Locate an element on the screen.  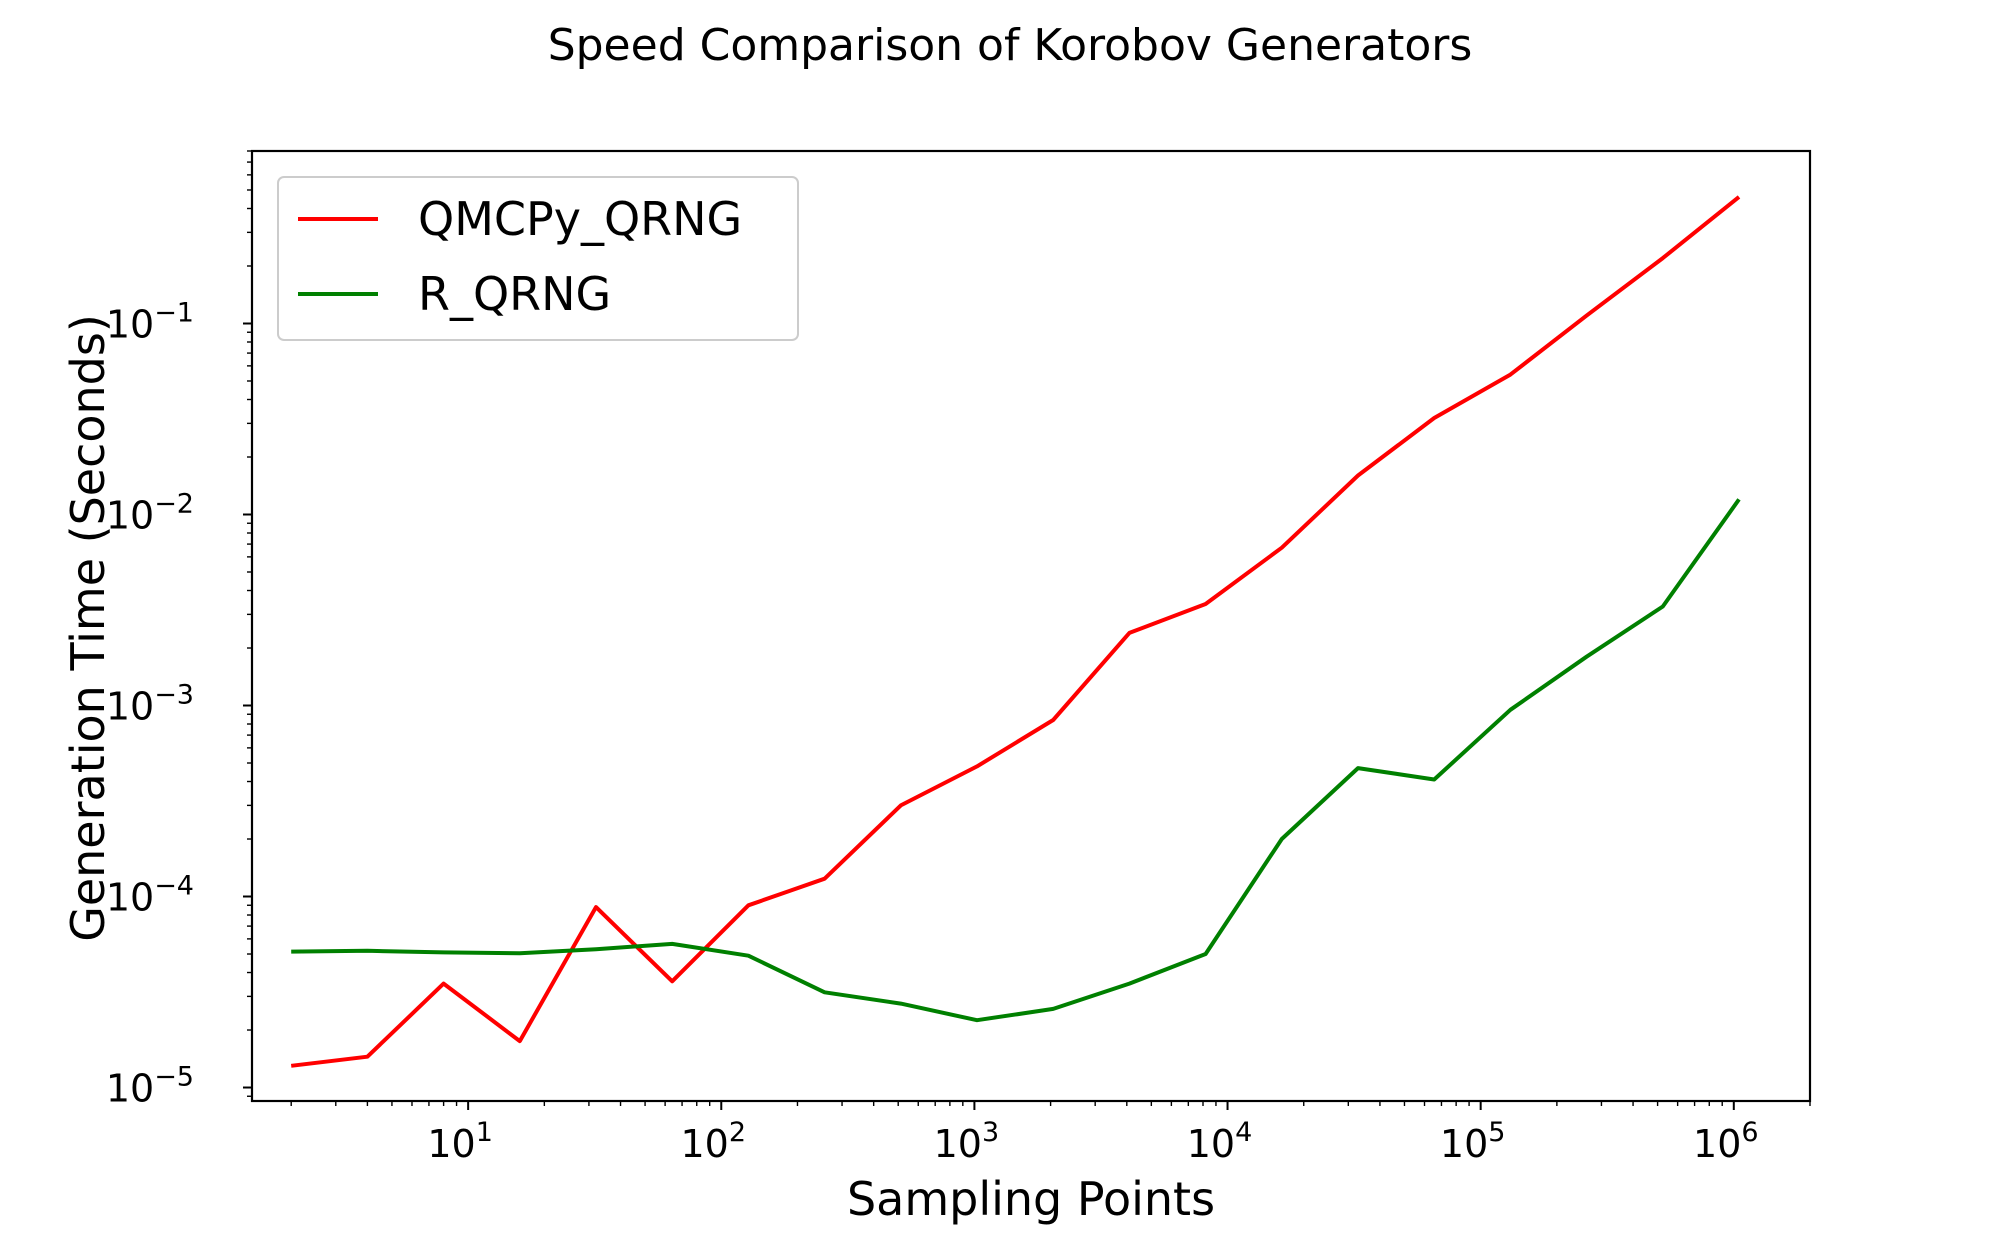
y-tick-label: 10⁻² is located at coordinates (150, 513).